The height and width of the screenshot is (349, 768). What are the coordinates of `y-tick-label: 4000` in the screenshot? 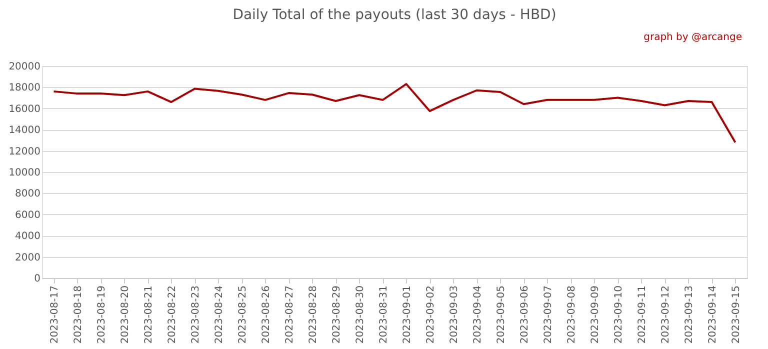 It's located at (27, 236).